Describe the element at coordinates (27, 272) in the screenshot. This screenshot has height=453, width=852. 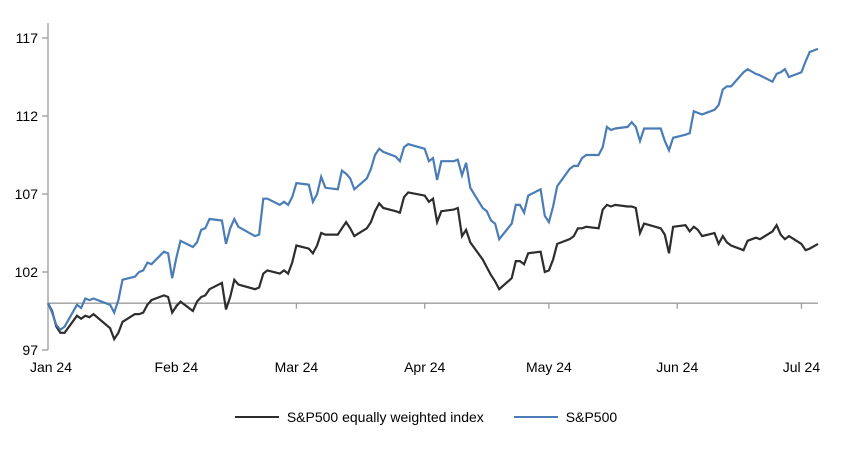
I see `y-tick-label-102: 102` at that location.